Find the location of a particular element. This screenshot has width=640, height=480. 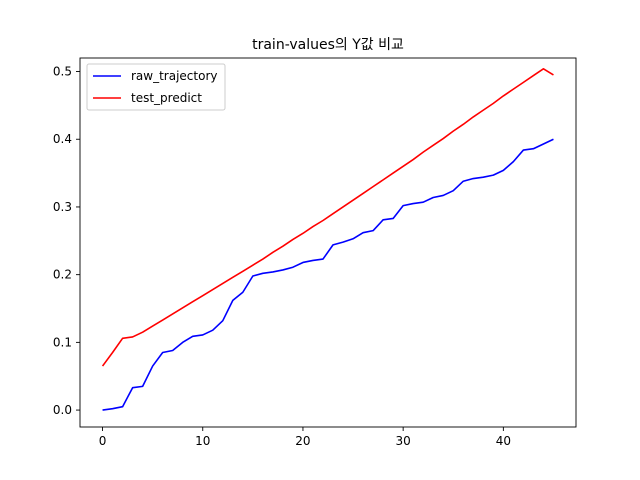

x-tick-label: 10 is located at coordinates (202, 441).